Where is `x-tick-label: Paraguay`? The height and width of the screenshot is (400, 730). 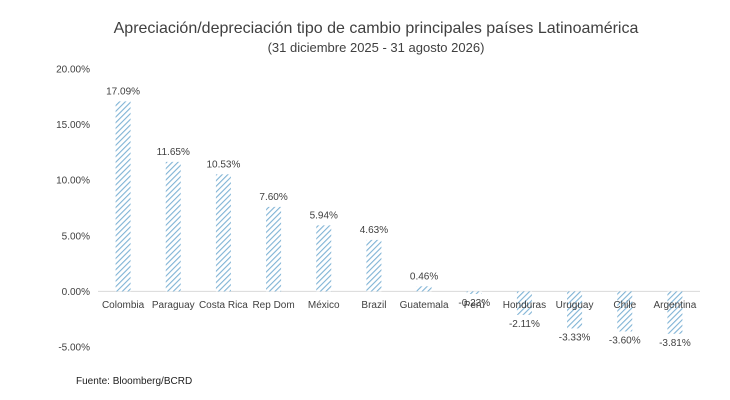
x-tick-label: Paraguay is located at coordinates (173, 305).